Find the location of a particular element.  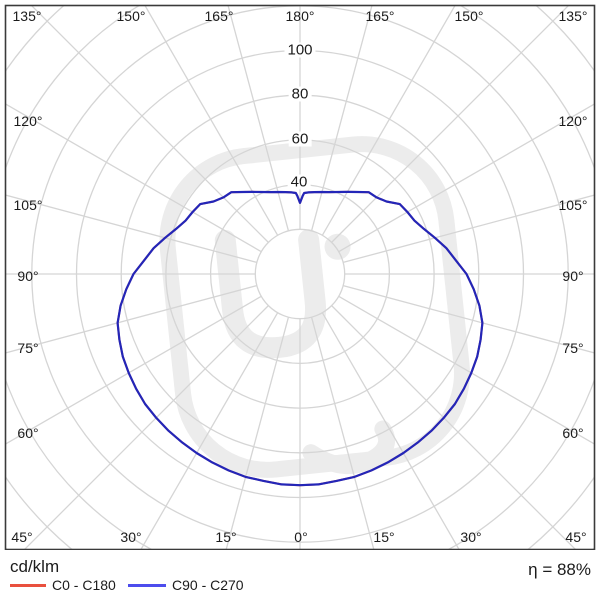

efficiency-value: η = 88% is located at coordinates (559, 569).